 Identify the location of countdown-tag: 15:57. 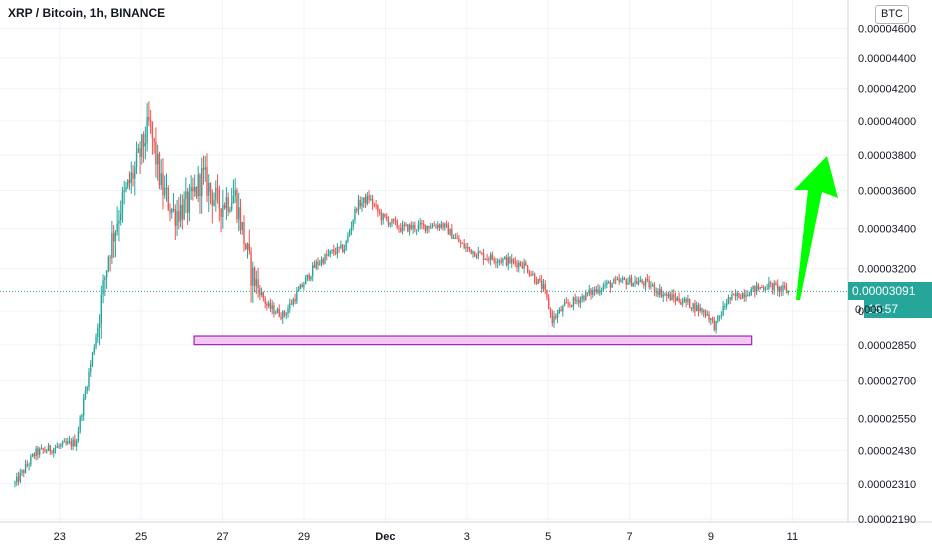
(898, 309).